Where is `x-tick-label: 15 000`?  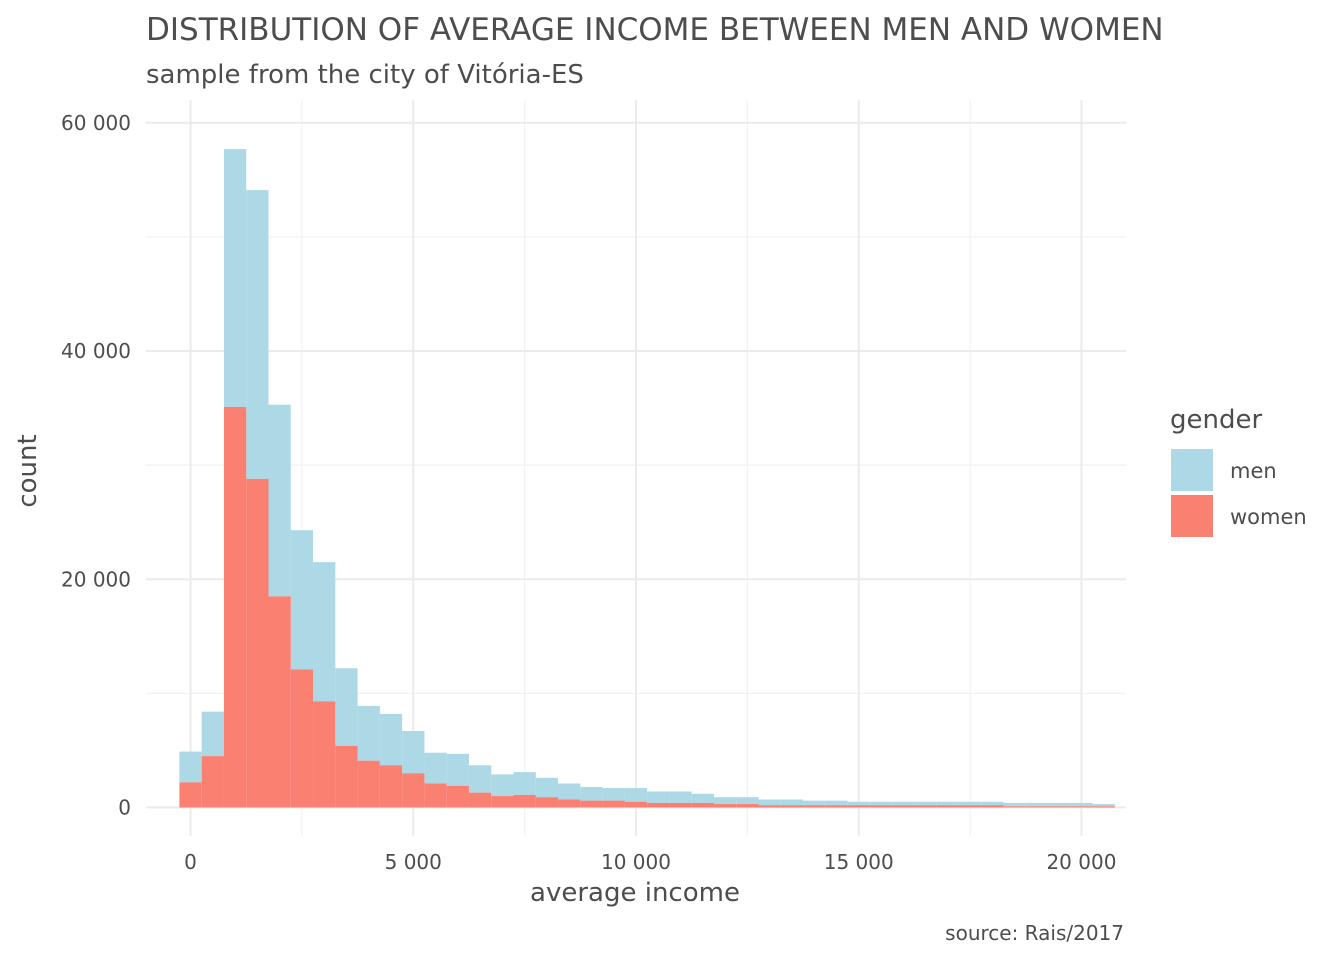 x-tick-label: 15 000 is located at coordinates (859, 862).